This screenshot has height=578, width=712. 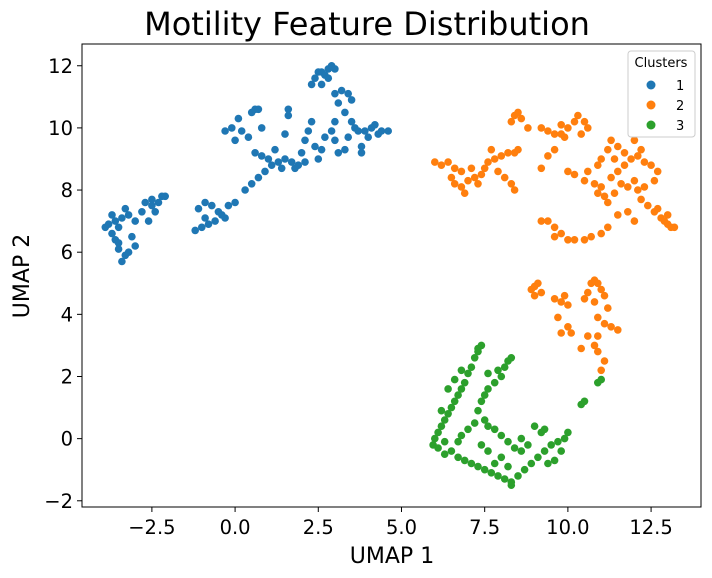 What do you see at coordinates (367, 24) in the screenshot?
I see `chart-title: Motility Feature Distribution` at bounding box center [367, 24].